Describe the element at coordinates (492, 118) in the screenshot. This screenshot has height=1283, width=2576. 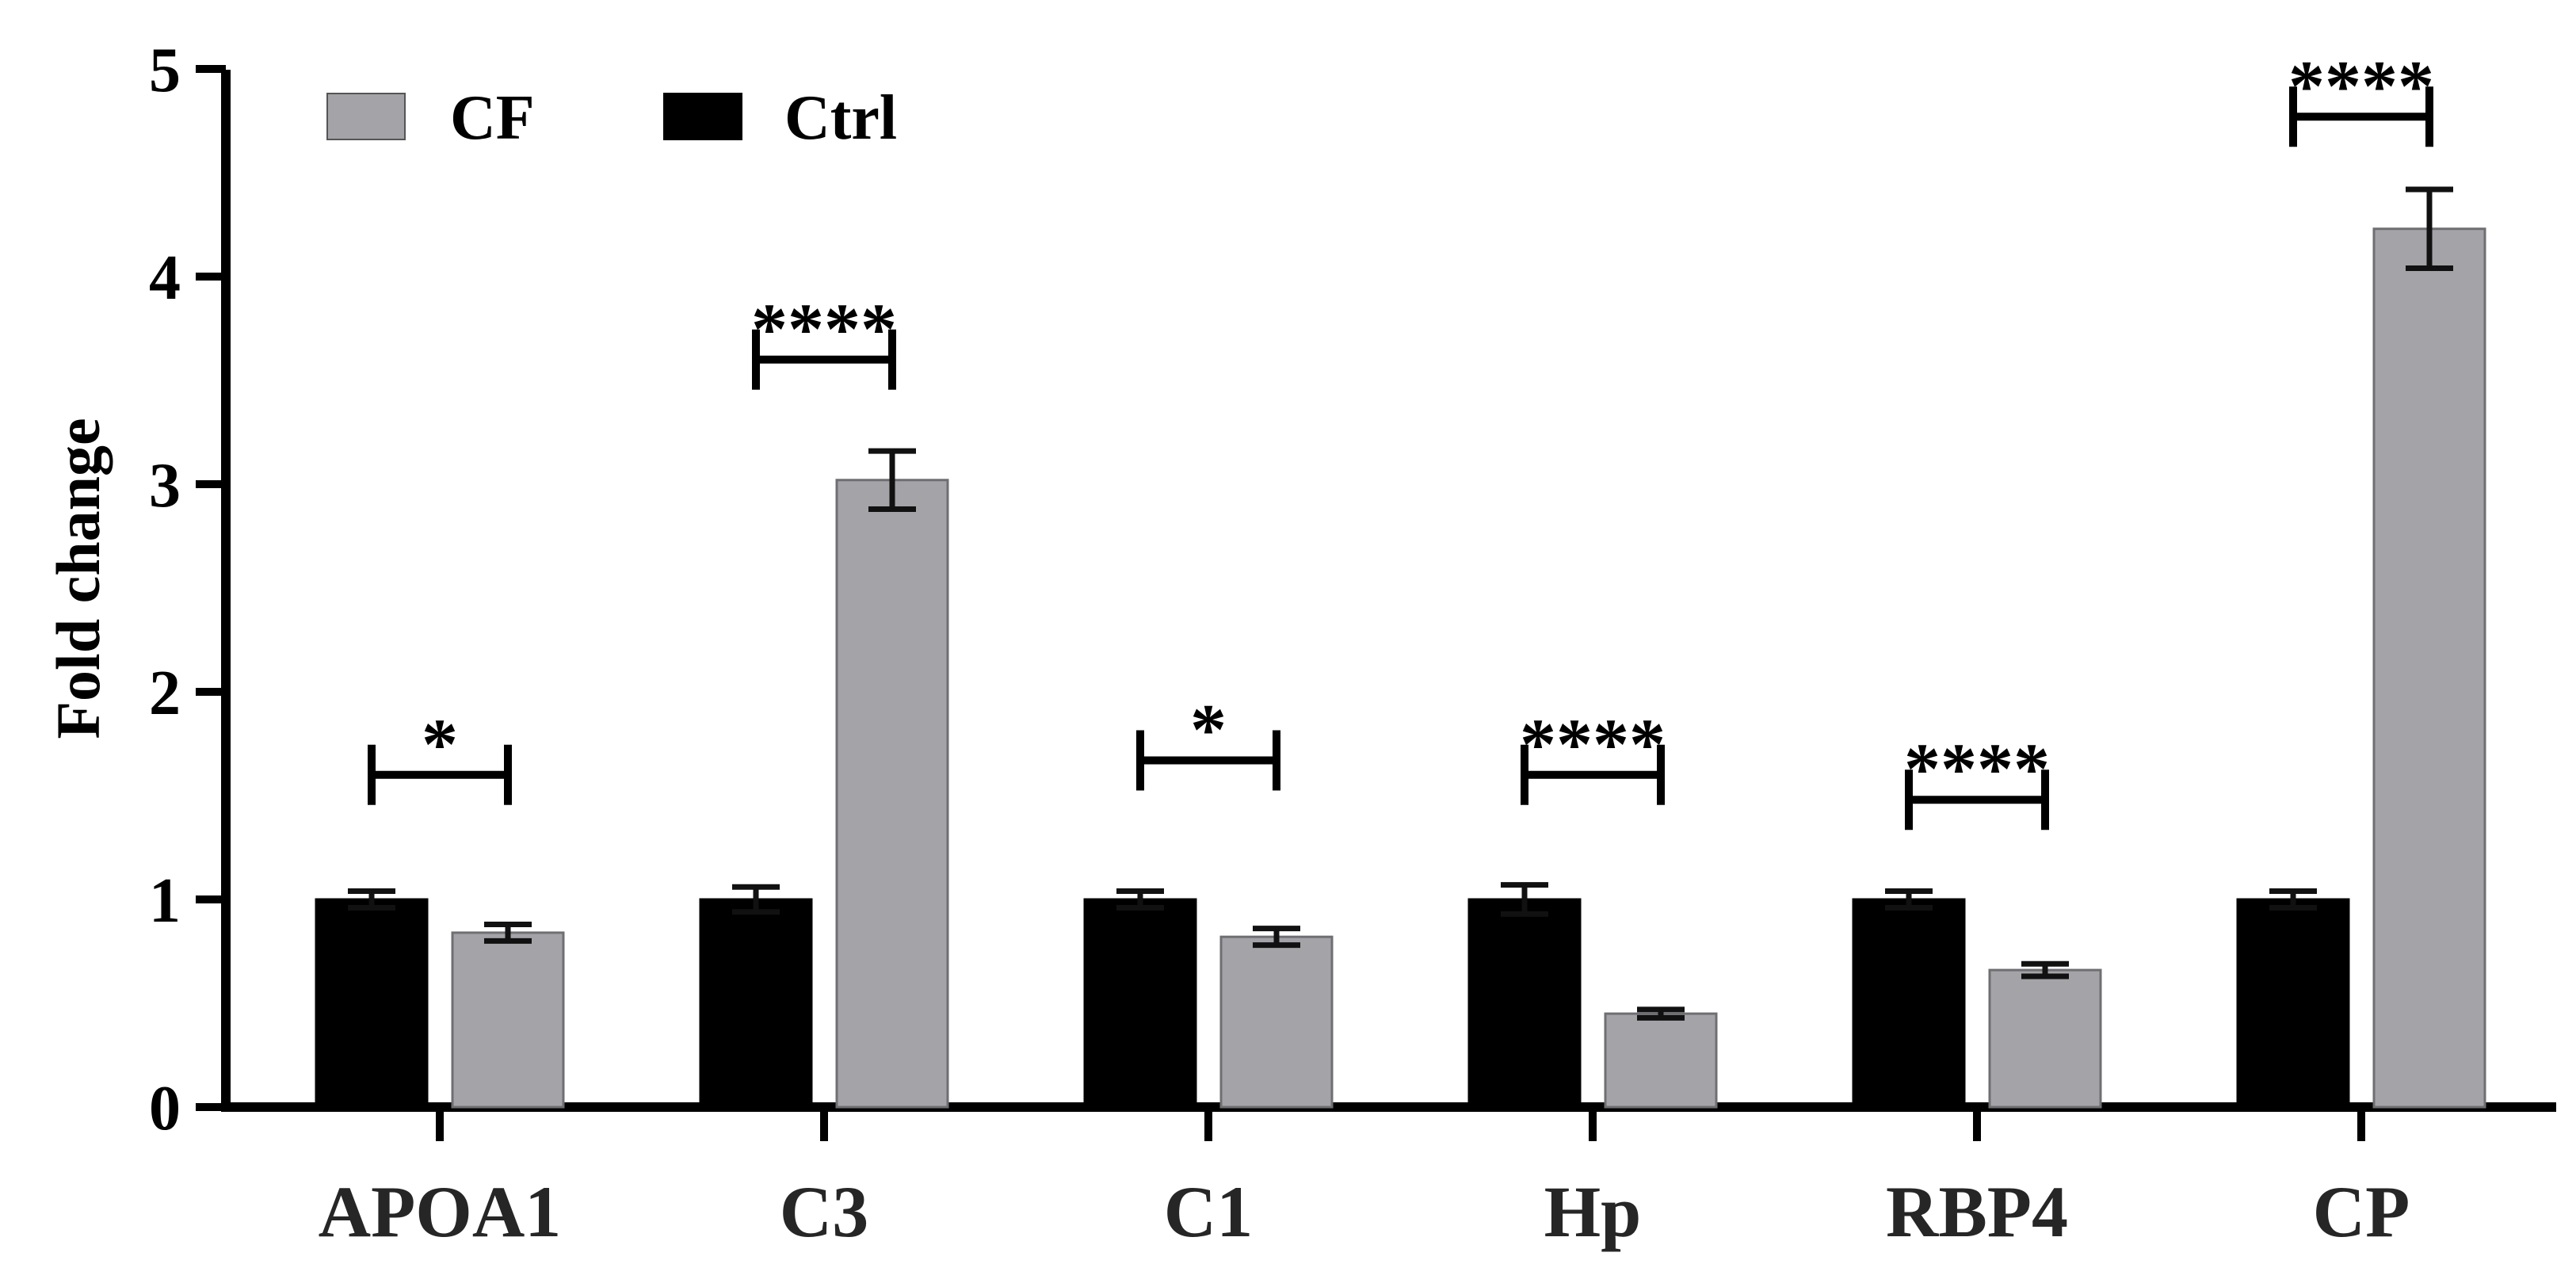
I see `legend-label-cf: CF` at that location.